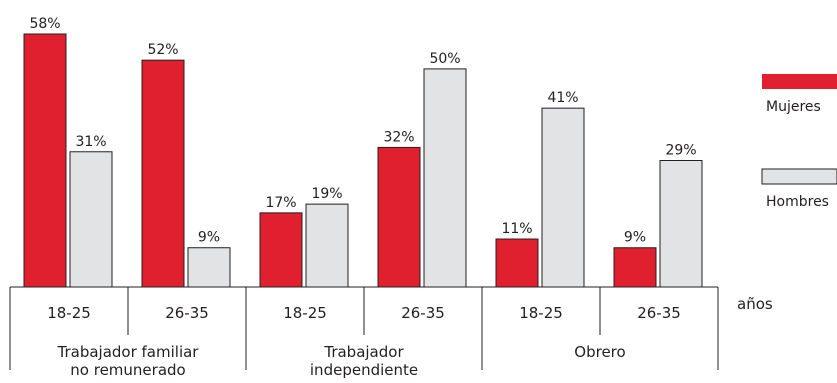 This screenshot has width=837, height=383. I want to click on group-label-0-line-1: no remunerado, so click(127, 370).